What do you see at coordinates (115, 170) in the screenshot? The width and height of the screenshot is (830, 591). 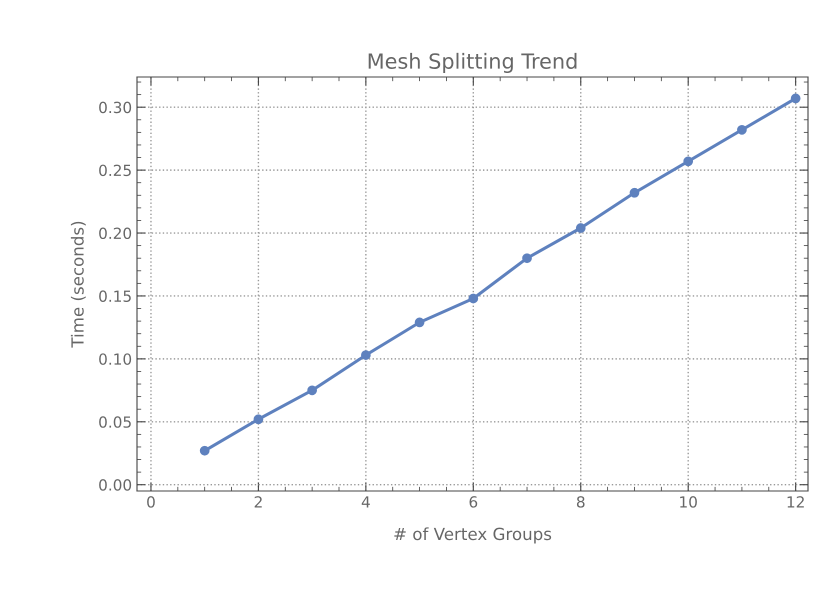 I see `y-tick-label: 0.25` at bounding box center [115, 170].